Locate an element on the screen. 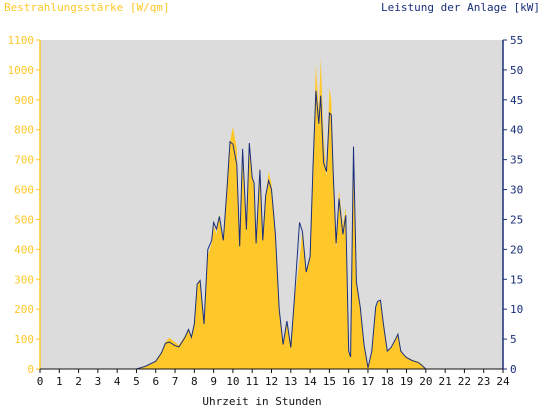 The height and width of the screenshot is (413, 544). x-tick-label: 16 is located at coordinates (348, 381).